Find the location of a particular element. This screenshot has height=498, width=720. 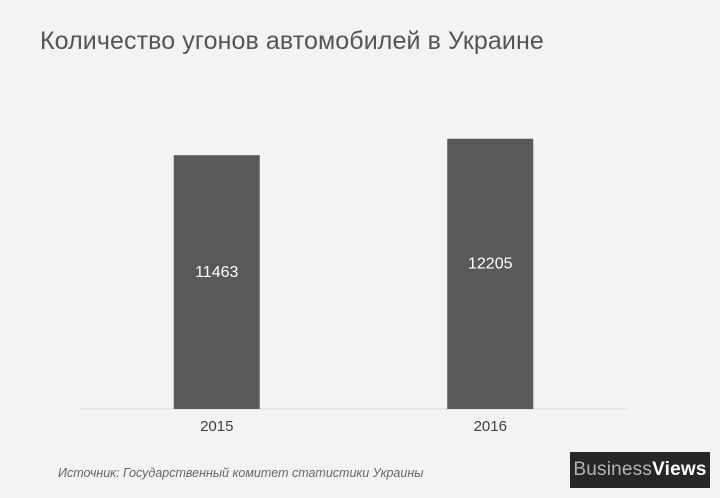

data-label-2015: 11463 is located at coordinates (216, 272).